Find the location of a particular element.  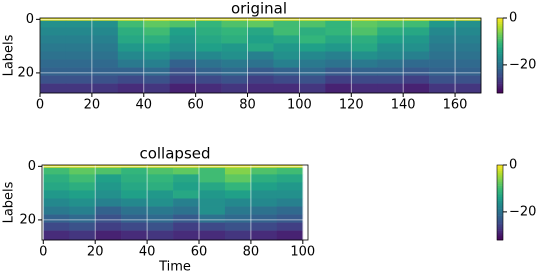

x-tick-label: 140 is located at coordinates (403, 105).